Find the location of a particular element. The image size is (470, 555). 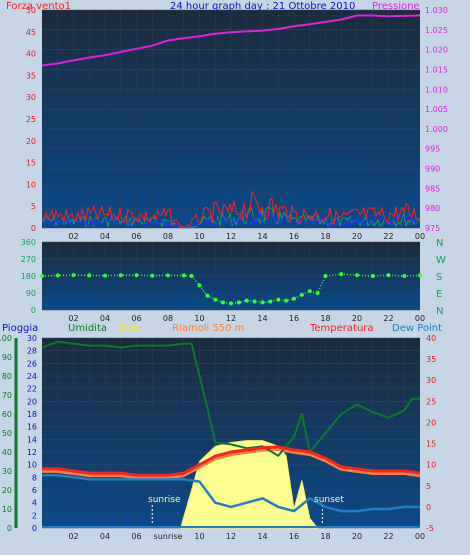

y-tick-rain: 14 is located at coordinates (32, 439).